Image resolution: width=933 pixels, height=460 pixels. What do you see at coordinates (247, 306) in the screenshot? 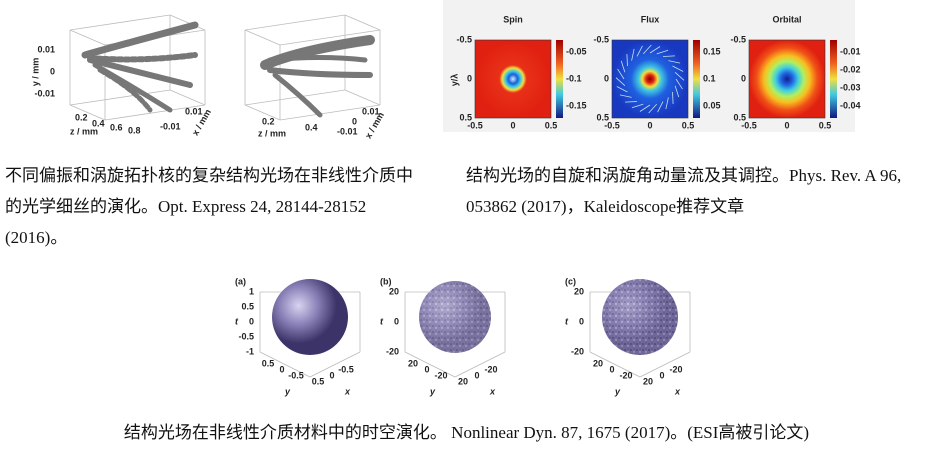
I see `t-tick: 0.5` at bounding box center [247, 306].